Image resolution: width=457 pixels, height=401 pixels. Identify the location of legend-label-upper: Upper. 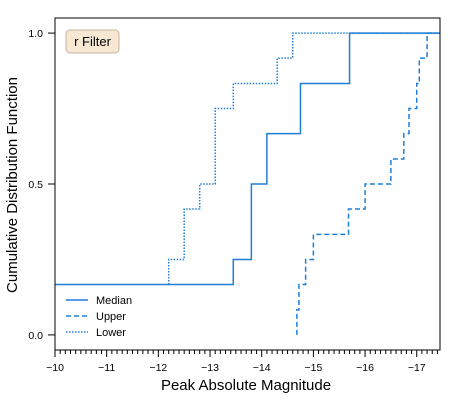
(111, 317).